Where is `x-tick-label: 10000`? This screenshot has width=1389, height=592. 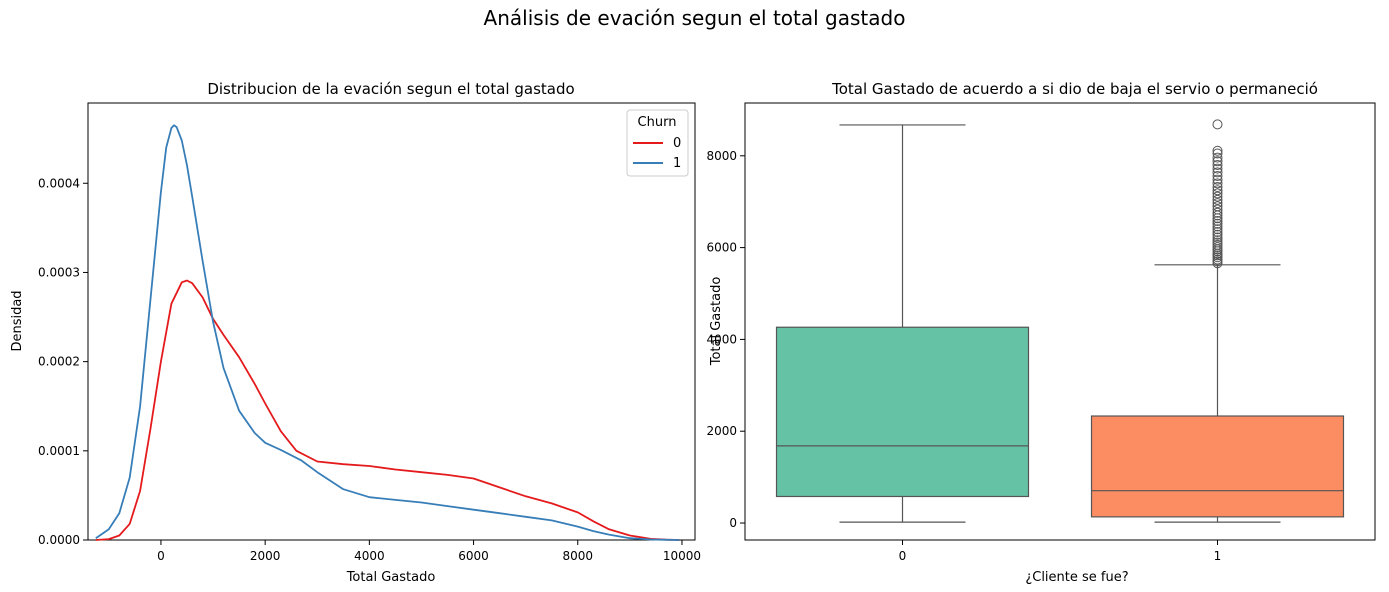
x-tick-label: 10000 is located at coordinates (682, 556).